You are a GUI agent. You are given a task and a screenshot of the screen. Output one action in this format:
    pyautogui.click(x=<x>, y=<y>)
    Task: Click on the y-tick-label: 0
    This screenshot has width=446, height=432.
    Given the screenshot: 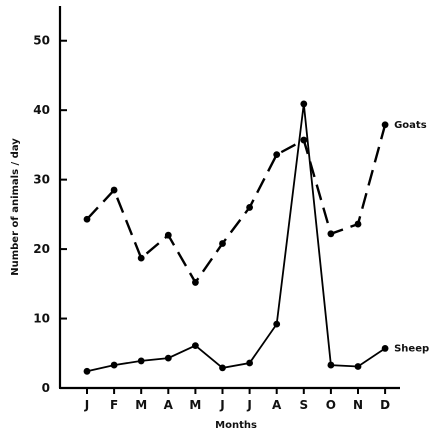 What is the action you would take?
    pyautogui.click(x=46, y=388)
    